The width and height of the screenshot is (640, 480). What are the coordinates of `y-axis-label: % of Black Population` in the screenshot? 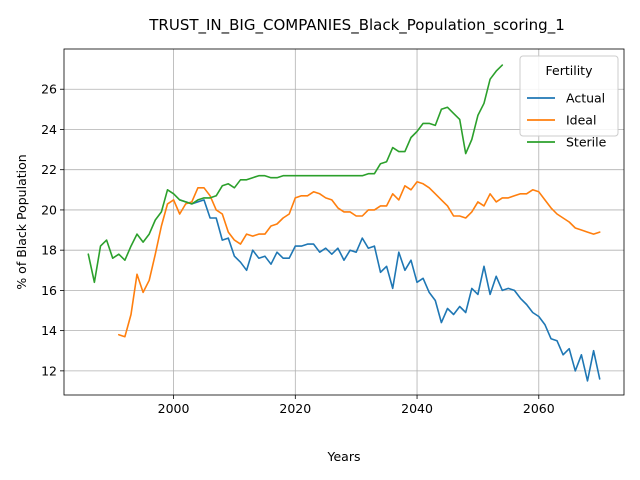 It's located at (21, 221).